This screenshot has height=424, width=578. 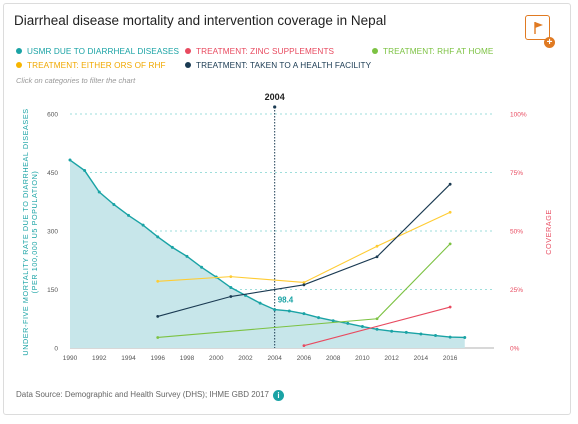 What do you see at coordinates (333, 358) in the screenshot?
I see `x-tick-label: 2008` at bounding box center [333, 358].